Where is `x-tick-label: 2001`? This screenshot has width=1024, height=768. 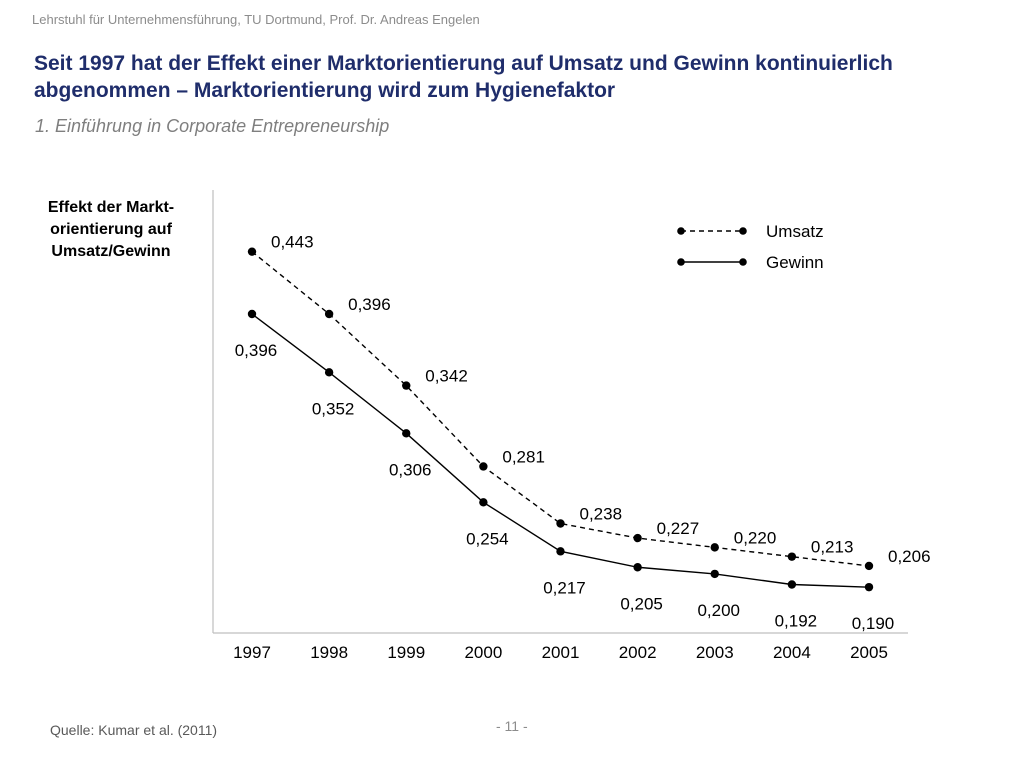
x-tick-label: 2001 is located at coordinates (561, 652).